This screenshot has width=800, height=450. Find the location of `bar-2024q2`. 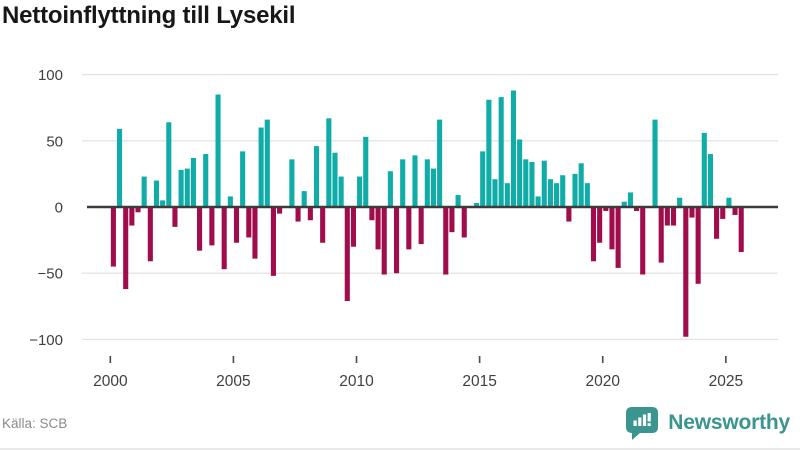

bar-2024q2 is located at coordinates (710, 180).